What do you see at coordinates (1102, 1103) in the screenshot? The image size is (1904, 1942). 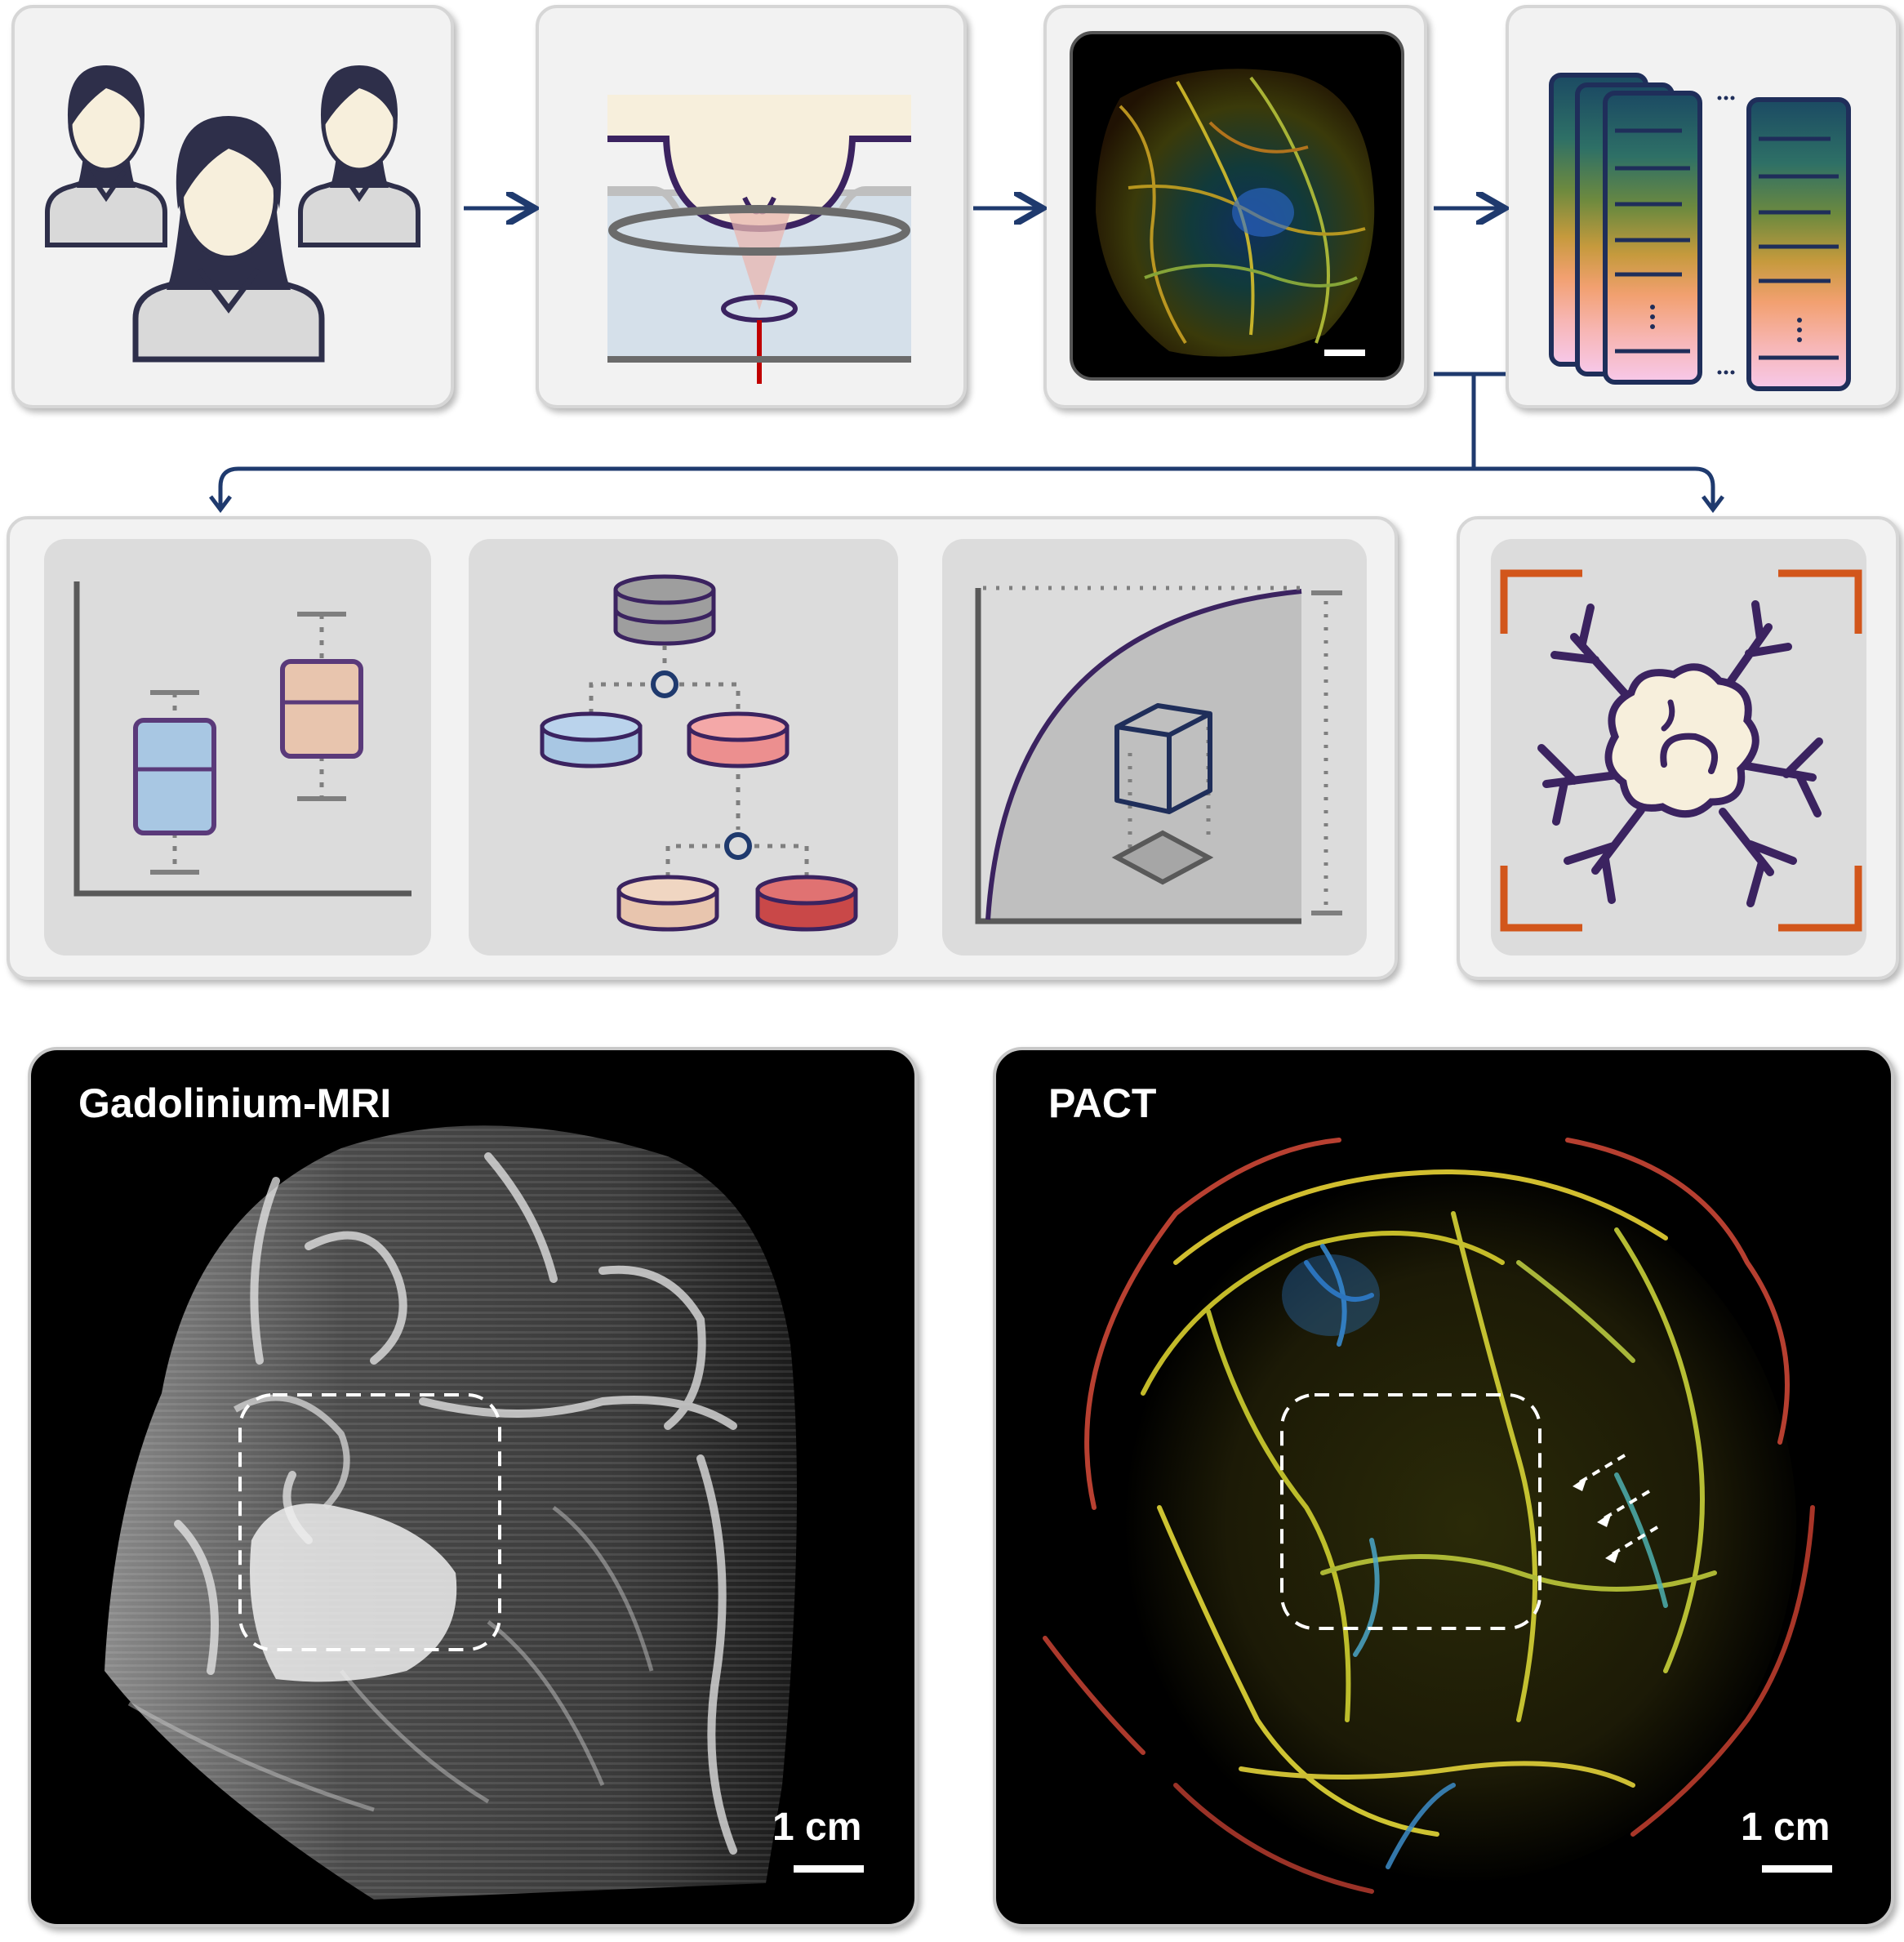 I see `pact-title: PACT` at bounding box center [1102, 1103].